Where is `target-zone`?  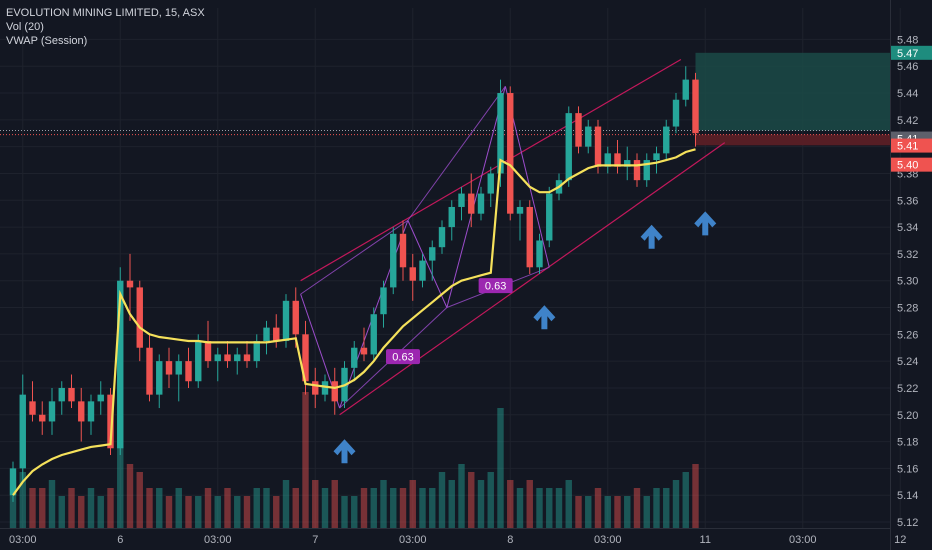
target-zone is located at coordinates (793, 91).